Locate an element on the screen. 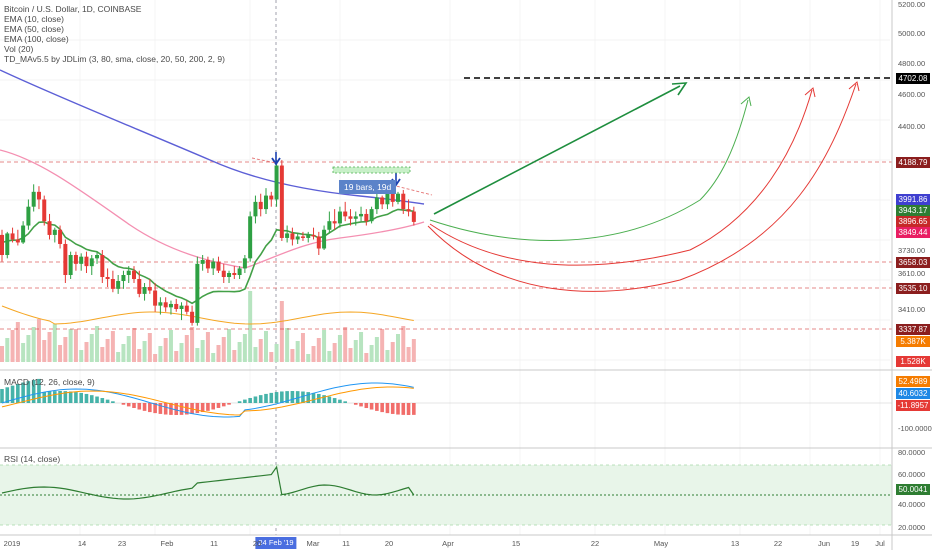 This screenshot has width=932, height=550. rsi-tick-label: 20.0000 is located at coordinates (912, 527).